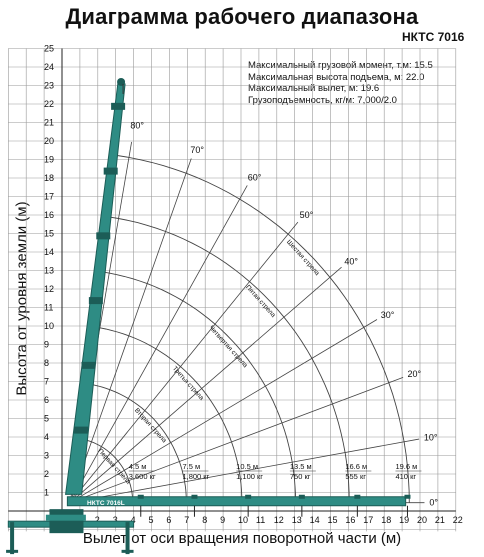  What do you see at coordinates (106, 503) in the screenshot?
I see `boom-model-label: НКТС 7016L` at bounding box center [106, 503].